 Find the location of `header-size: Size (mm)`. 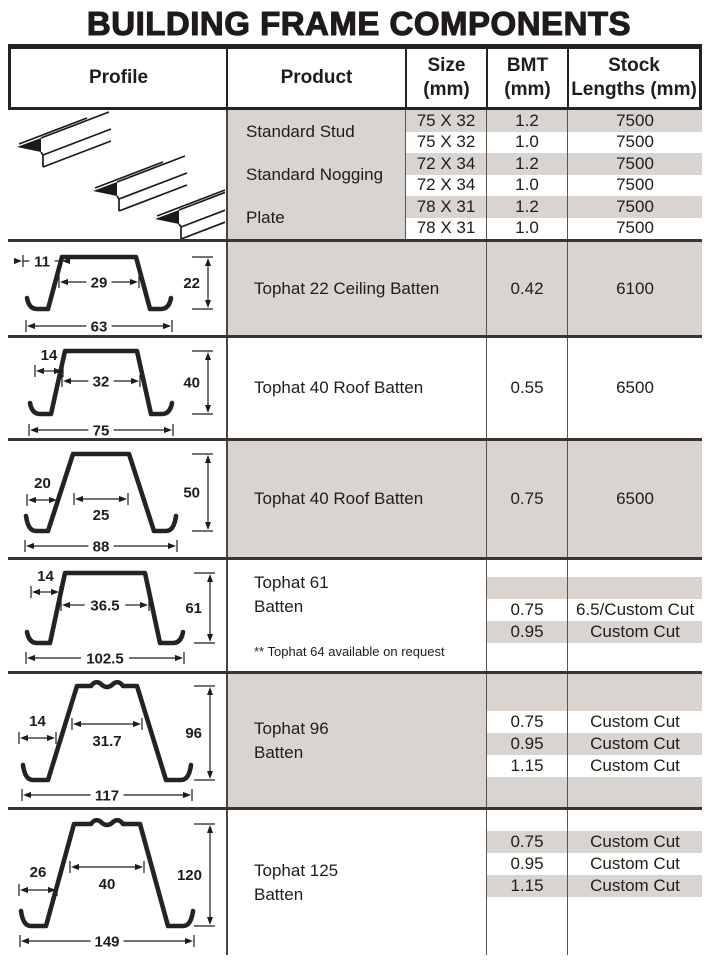

header-size: Size (mm) is located at coordinates (445, 78).